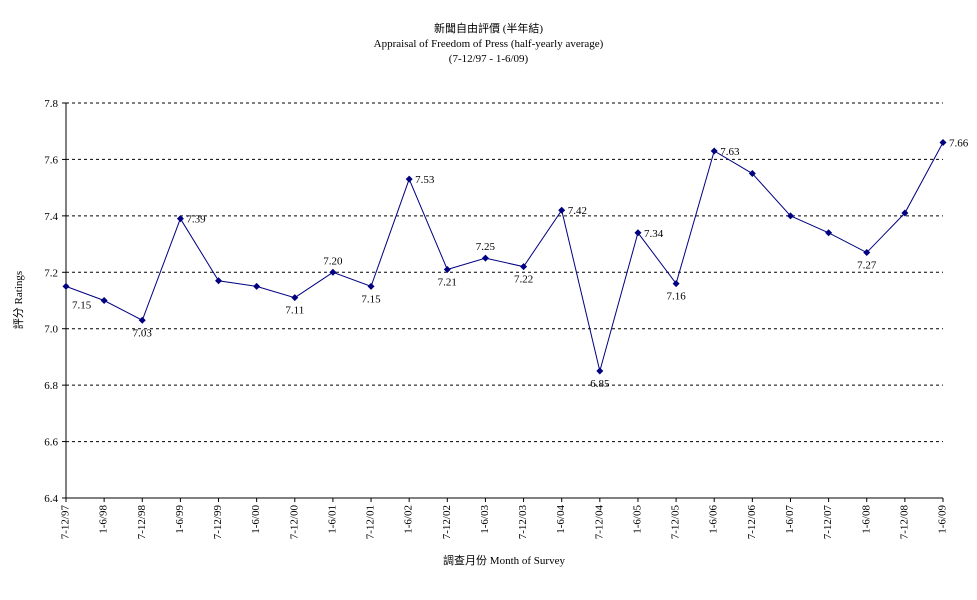 The image size is (977, 600). What do you see at coordinates (294, 522) in the screenshot?
I see `x-tick-label: 7-12/00` at bounding box center [294, 522].